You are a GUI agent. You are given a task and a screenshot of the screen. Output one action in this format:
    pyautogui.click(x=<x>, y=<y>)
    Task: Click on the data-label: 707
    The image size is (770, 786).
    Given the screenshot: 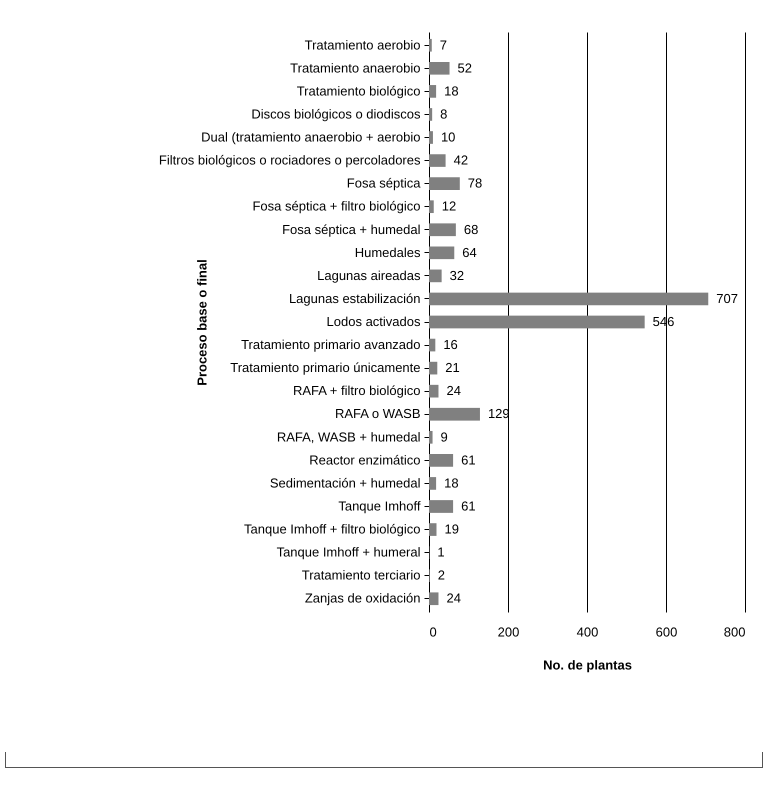 What is the action you would take?
    pyautogui.click(x=727, y=298)
    